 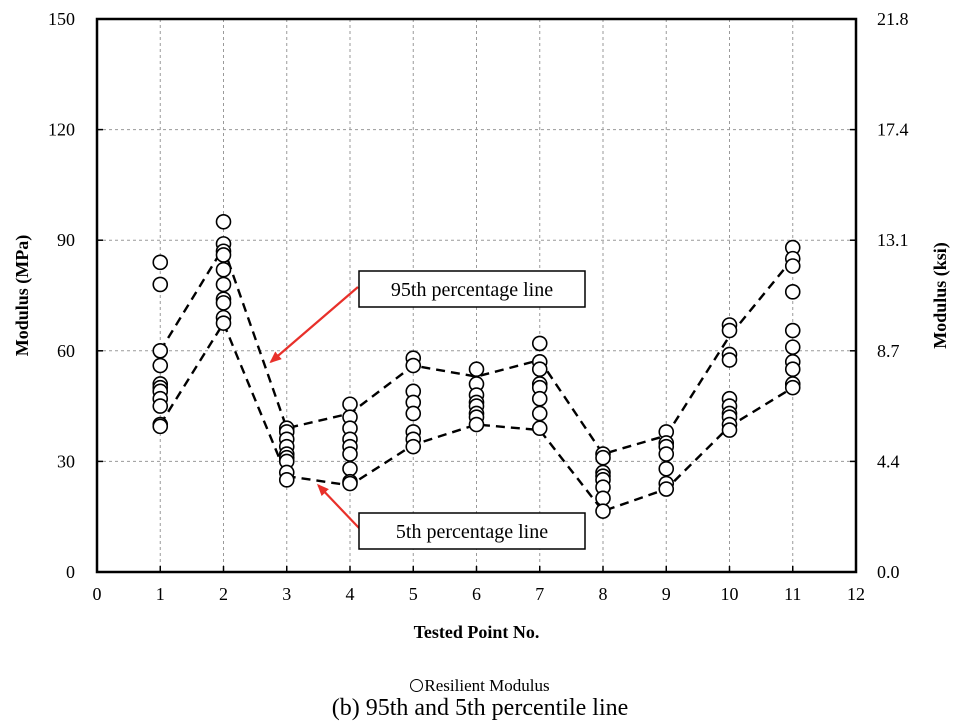 I want to click on arrow-95th, so click(x=314, y=325).